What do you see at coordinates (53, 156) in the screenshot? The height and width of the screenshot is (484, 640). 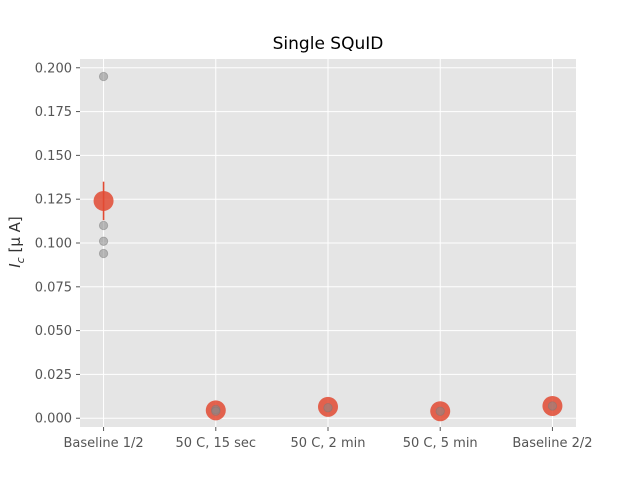 I see `y-tick-label: 0.150` at bounding box center [53, 156].